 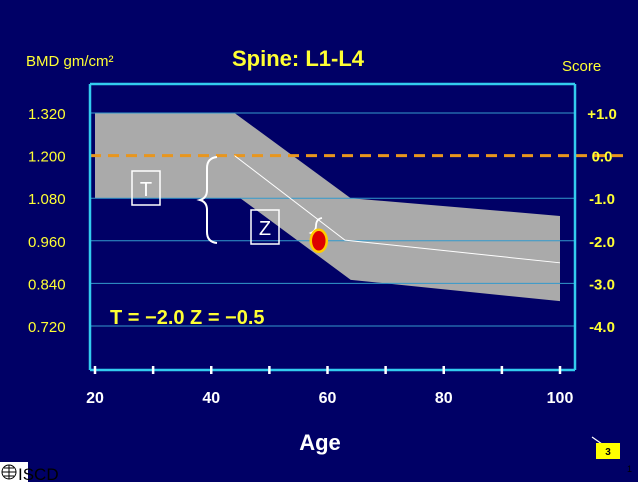 What do you see at coordinates (47, 199) in the screenshot?
I see `y-tick-label: 1.080` at bounding box center [47, 199].